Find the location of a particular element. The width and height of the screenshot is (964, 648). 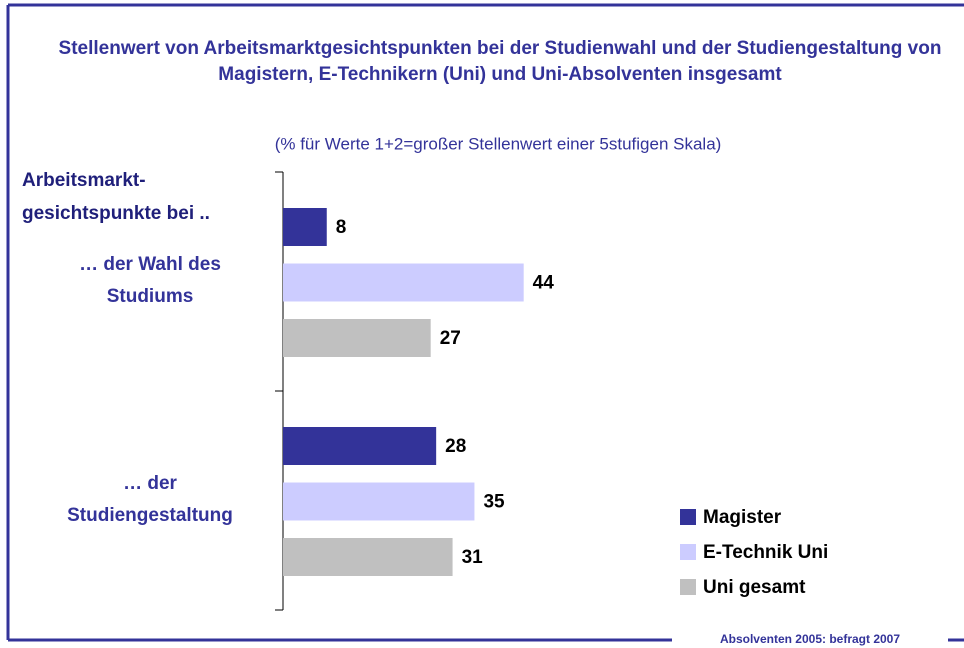

category-label: … der Wahl des Studiums is located at coordinates (150, 280).